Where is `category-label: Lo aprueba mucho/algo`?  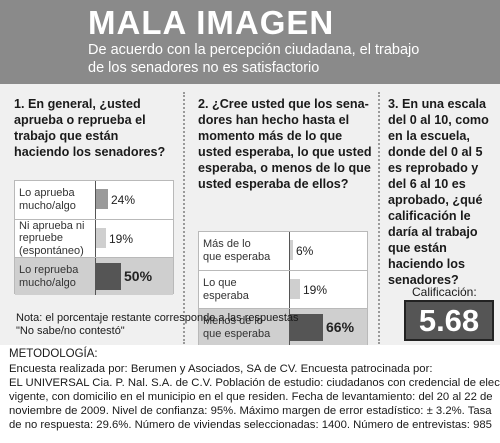
category-label: Lo aprueba mucho/algo is located at coordinates (47, 199).